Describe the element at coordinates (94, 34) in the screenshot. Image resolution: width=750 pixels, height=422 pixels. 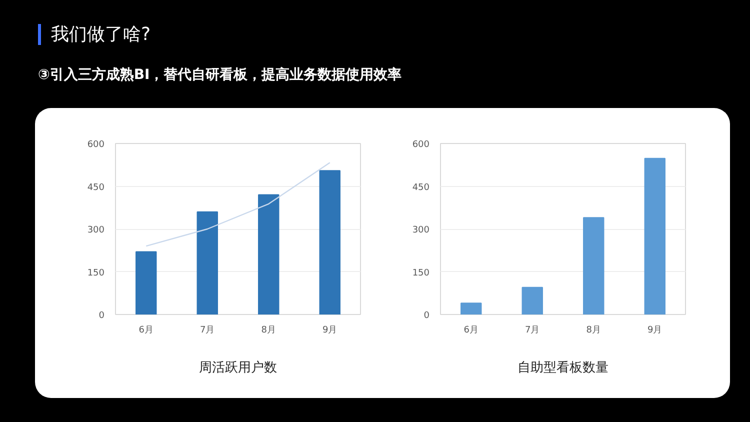
I see `chart-title: 我们做了啥?` at that location.